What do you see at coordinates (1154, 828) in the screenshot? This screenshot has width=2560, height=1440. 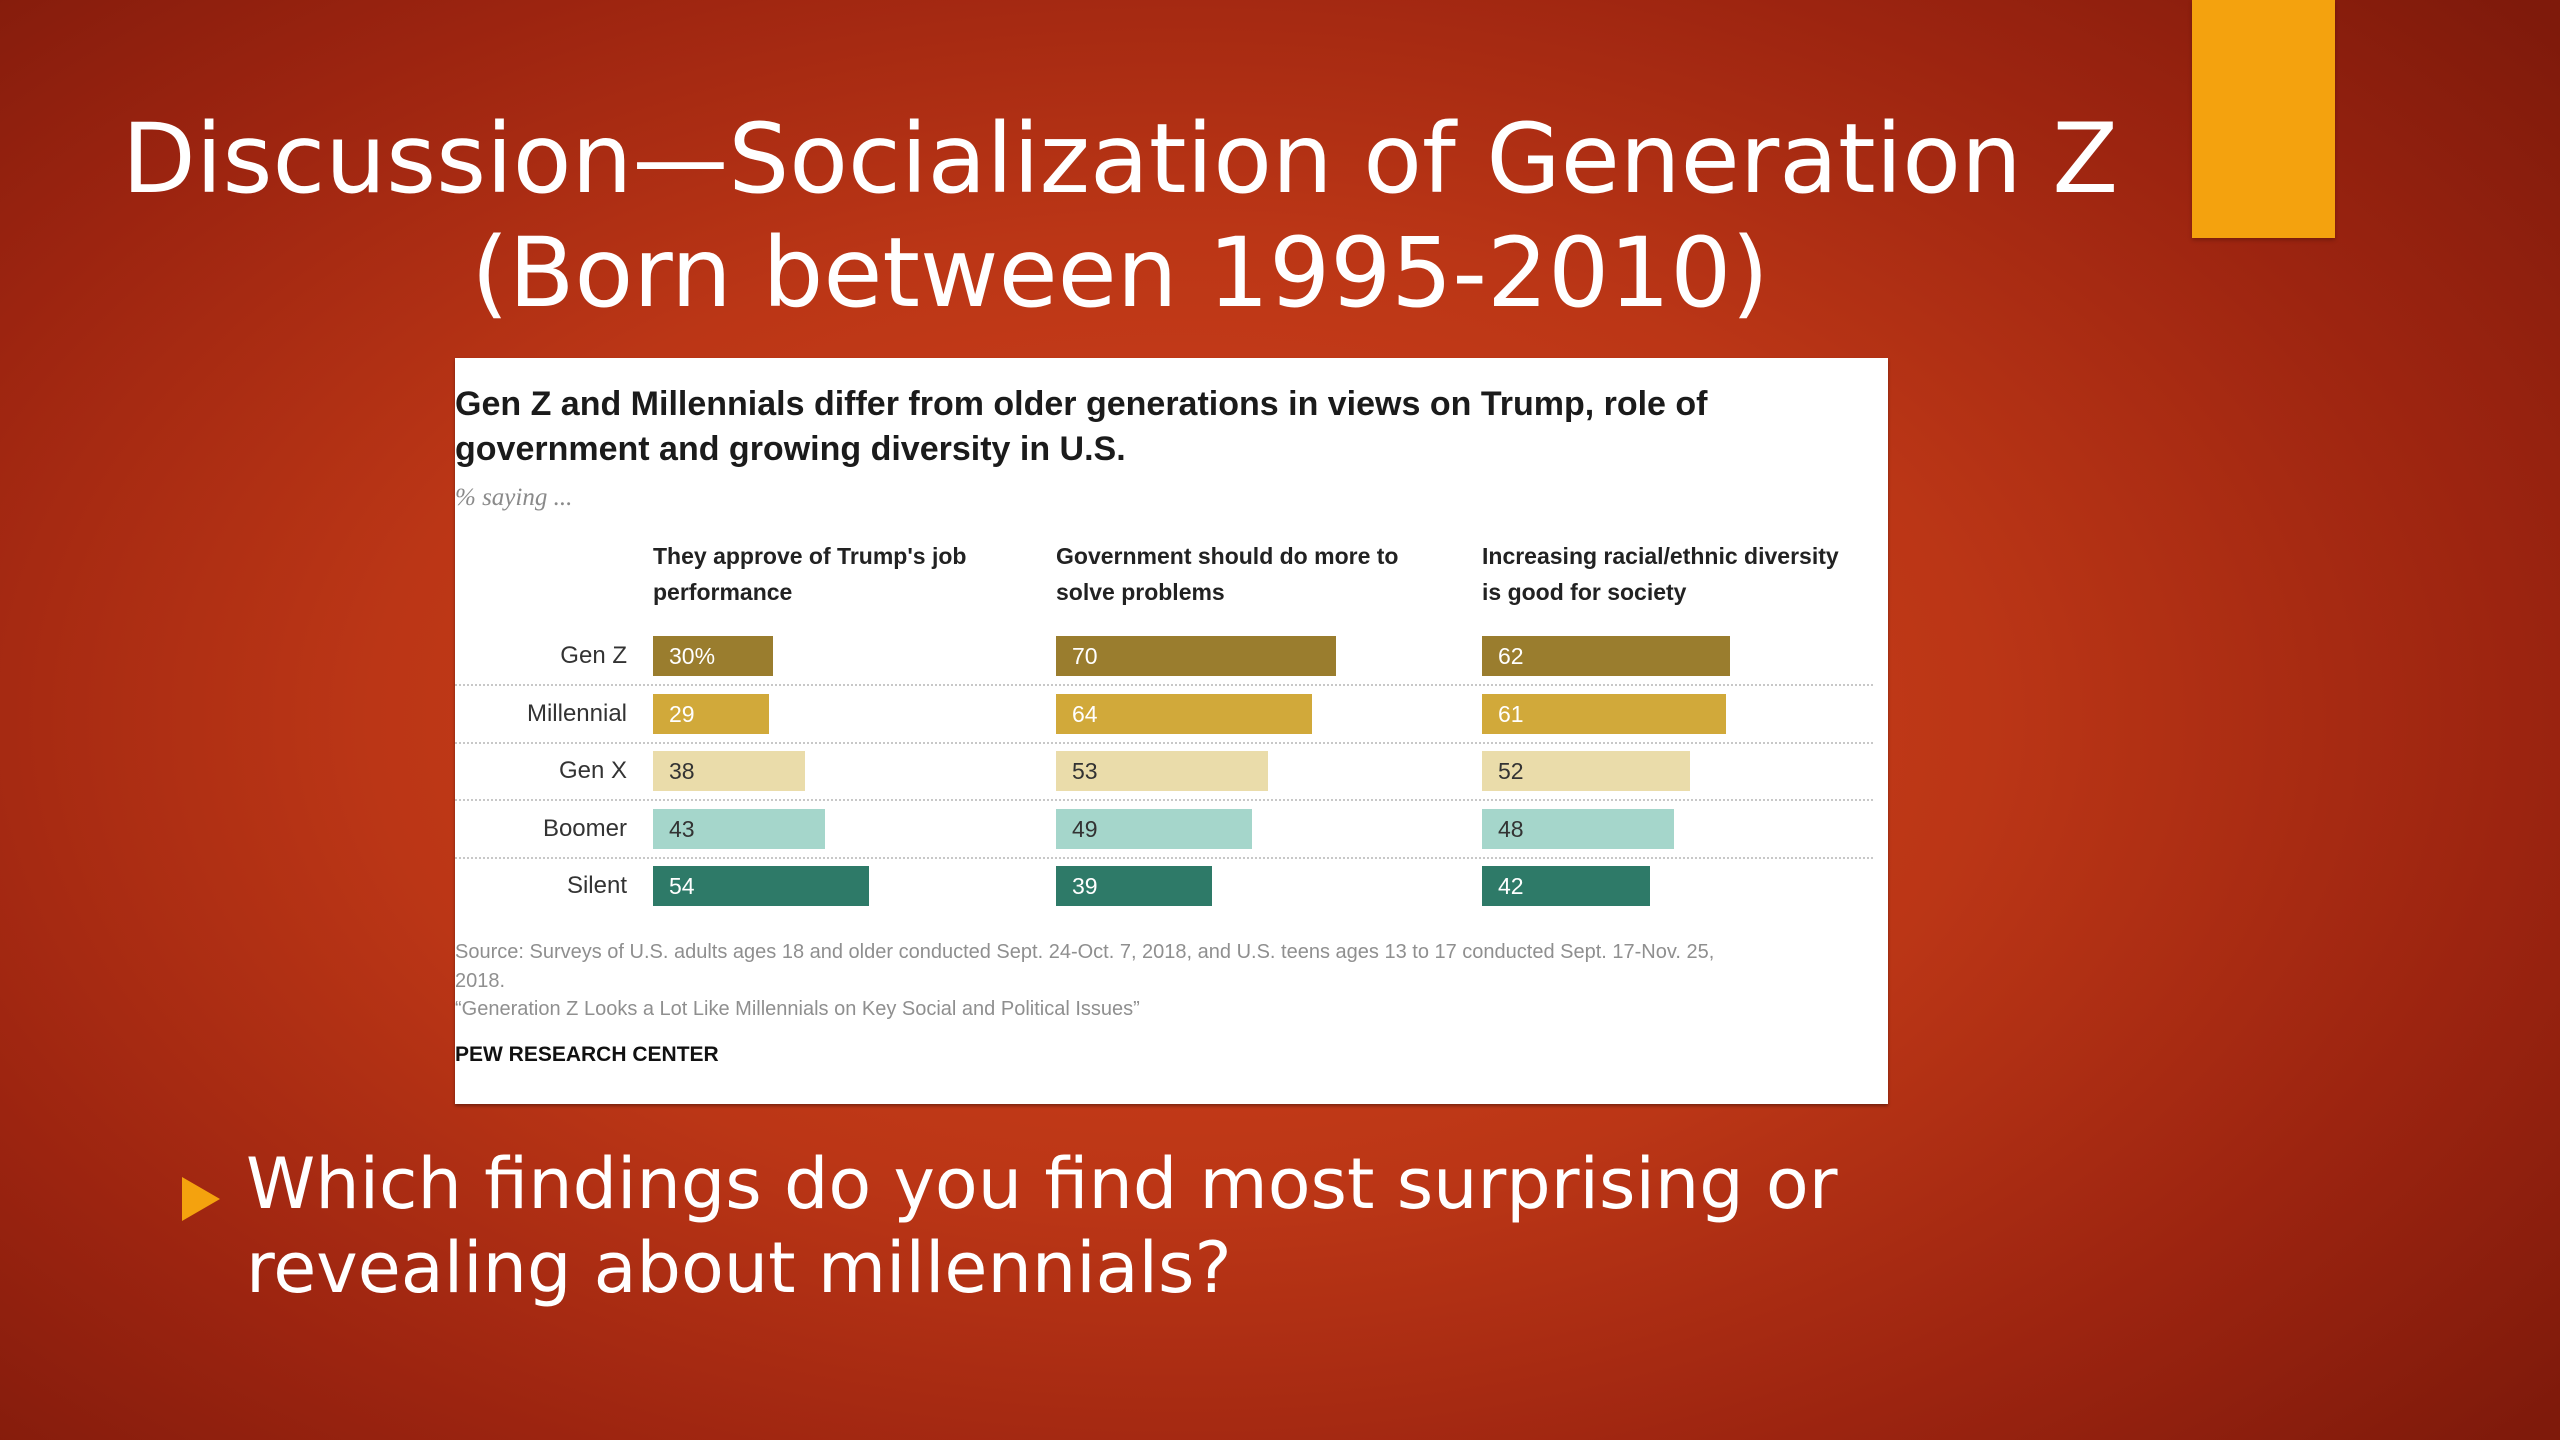 I see `bar-panel-2-boomer: 49` at bounding box center [1154, 828].